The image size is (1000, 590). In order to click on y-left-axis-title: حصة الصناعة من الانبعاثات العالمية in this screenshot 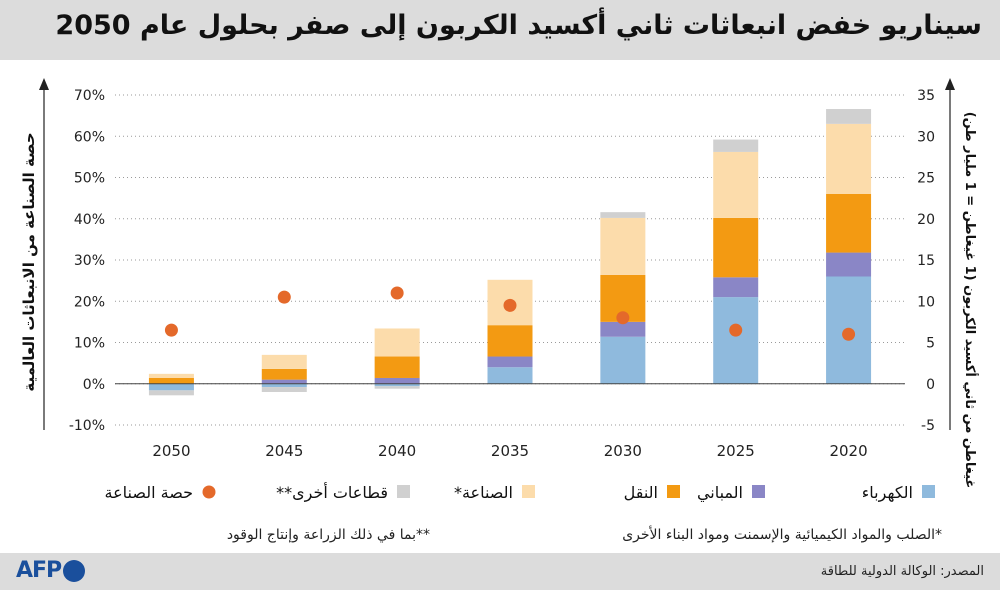, I will do `click(29, 261)`.